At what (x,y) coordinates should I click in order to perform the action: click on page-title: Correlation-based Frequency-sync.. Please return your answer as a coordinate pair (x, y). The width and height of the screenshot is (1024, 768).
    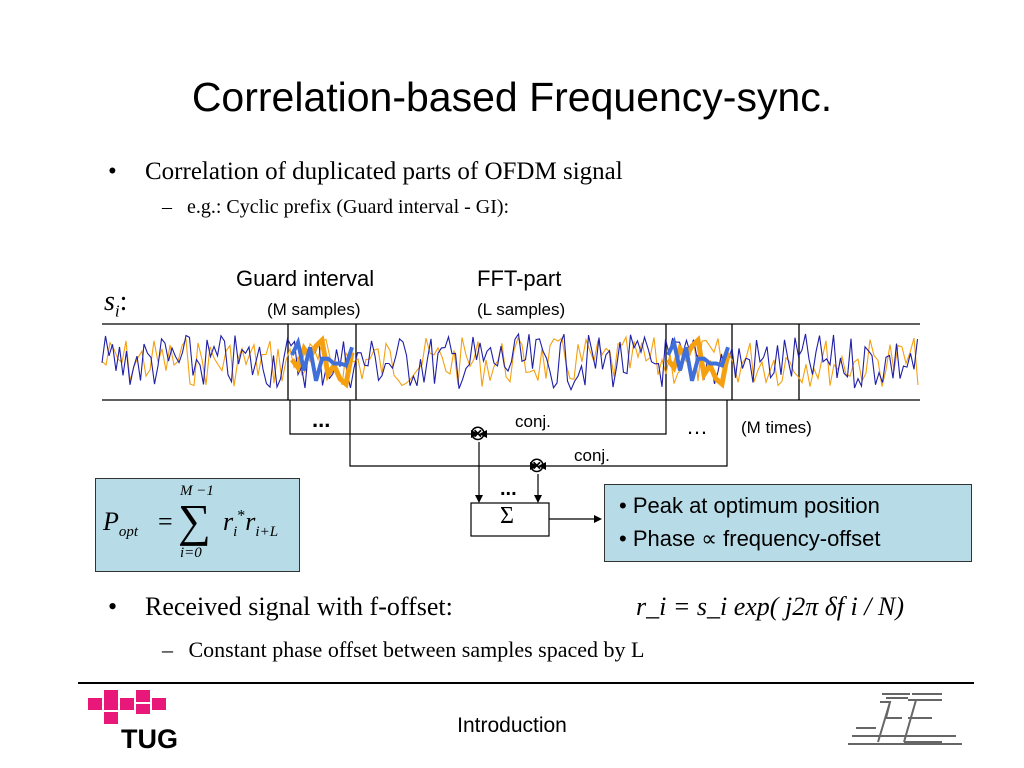
    Looking at the image, I should click on (512, 97).